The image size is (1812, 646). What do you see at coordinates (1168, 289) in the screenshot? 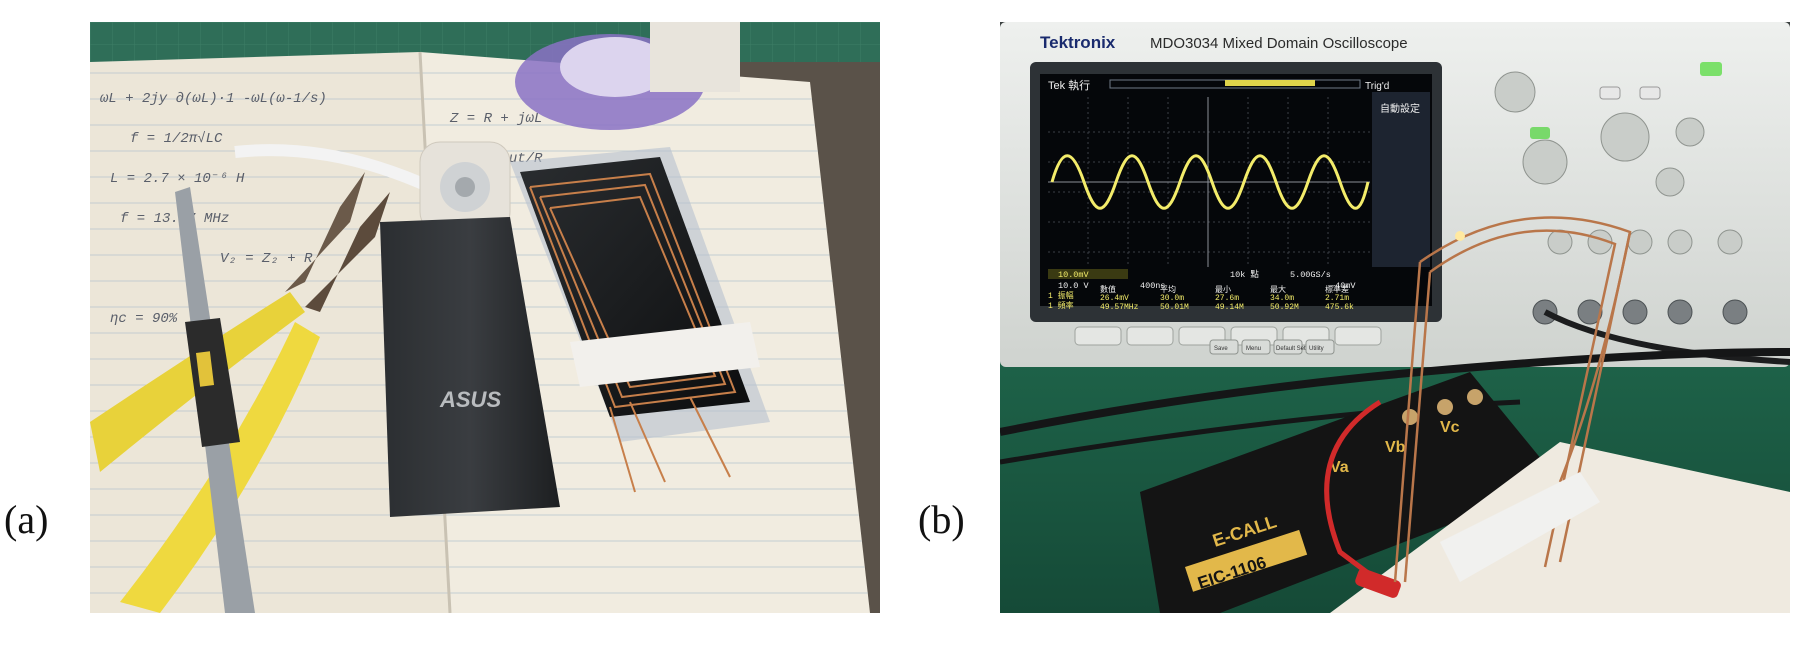
I see `meas-header: 平均` at bounding box center [1168, 289].